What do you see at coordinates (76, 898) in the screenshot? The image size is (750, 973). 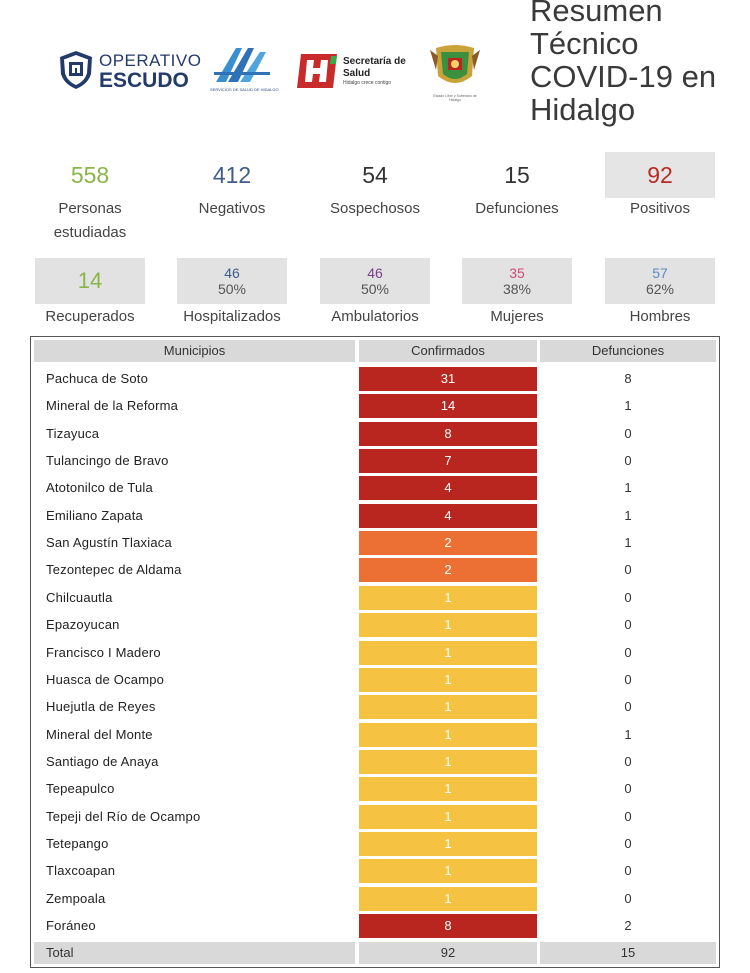 I see `municipio-name: Zempoala` at bounding box center [76, 898].